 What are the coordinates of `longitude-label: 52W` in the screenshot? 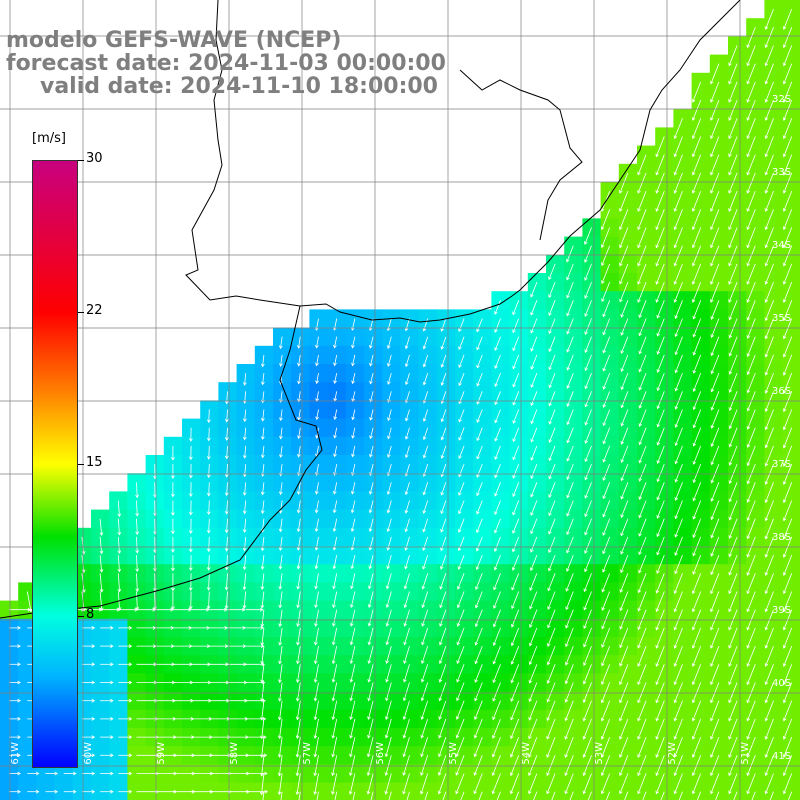 It's located at (672, 753).